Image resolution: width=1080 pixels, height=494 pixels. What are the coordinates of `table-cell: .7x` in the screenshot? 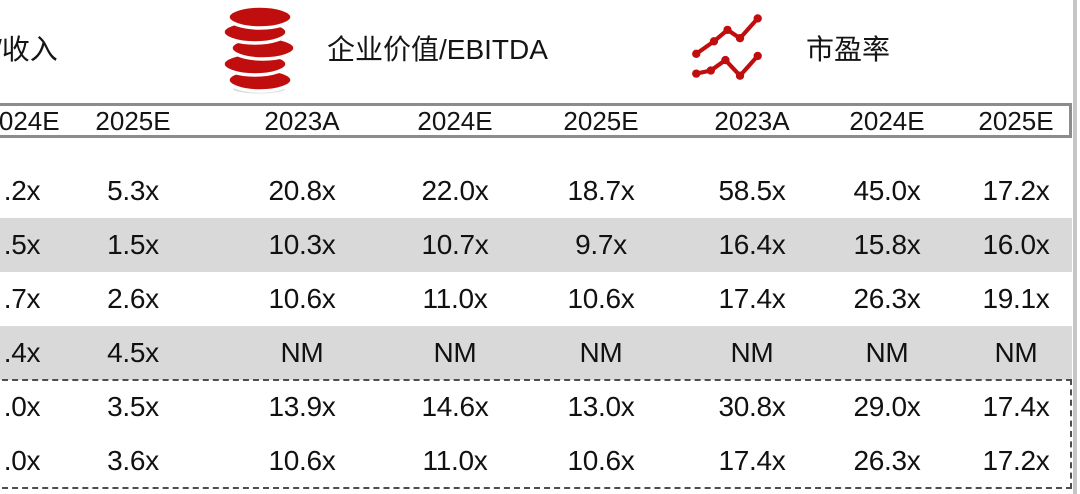 It's located at (22, 298).